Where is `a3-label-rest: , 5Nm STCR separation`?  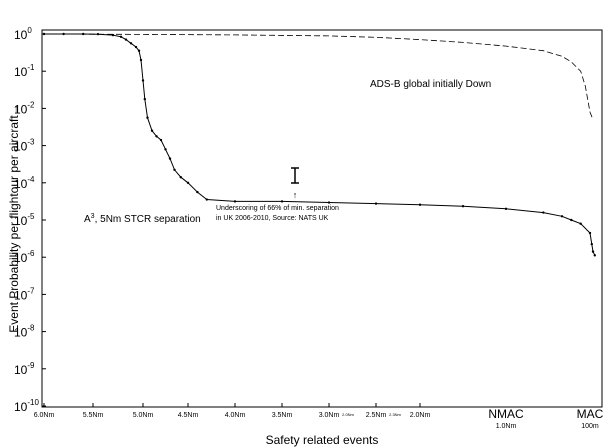 a3-label-rest: , 5Nm STCR separation is located at coordinates (148, 219).